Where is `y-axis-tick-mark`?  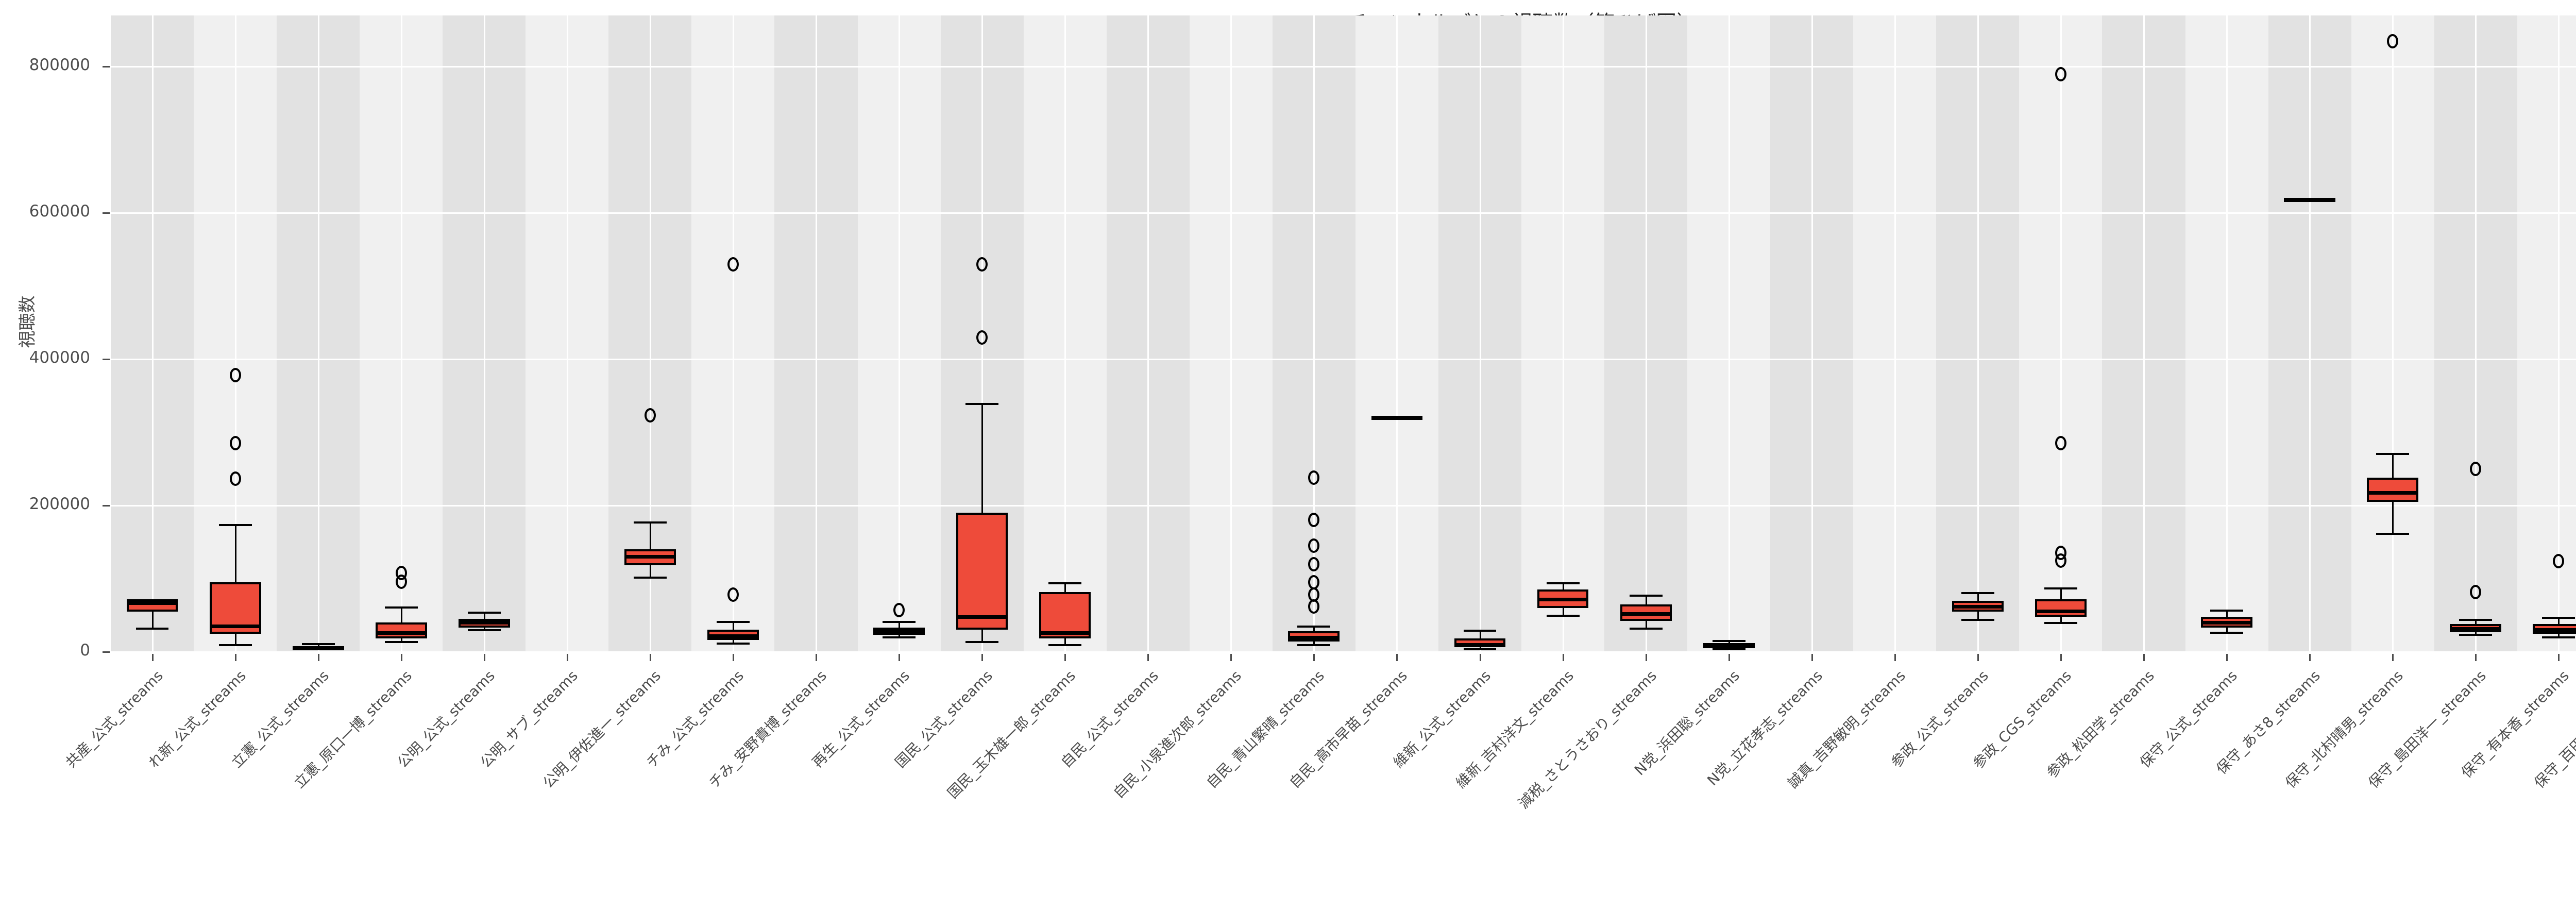
y-axis-tick-mark is located at coordinates (106, 360).